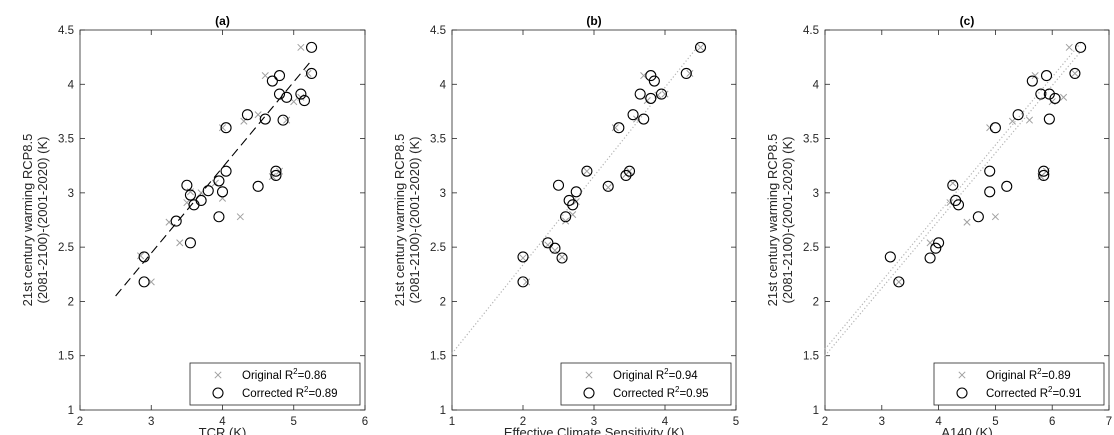  What do you see at coordinates (811, 357) in the screenshot?
I see `panel-c-ytick-label: 1.5` at bounding box center [811, 357].